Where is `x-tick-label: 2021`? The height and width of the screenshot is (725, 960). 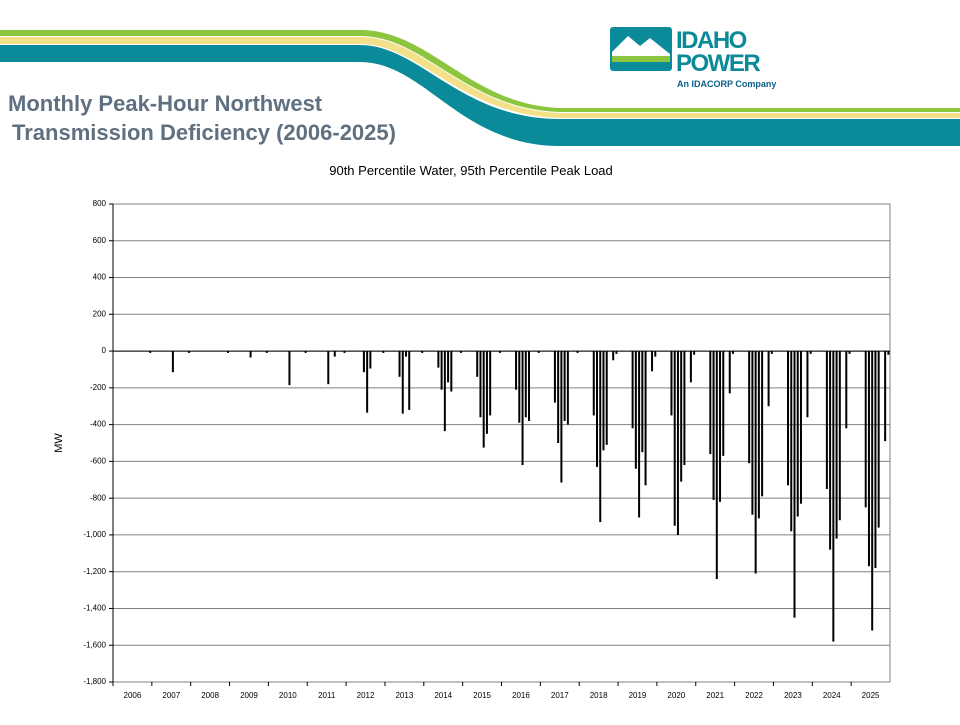
x-tick-label: 2021 is located at coordinates (715, 695).